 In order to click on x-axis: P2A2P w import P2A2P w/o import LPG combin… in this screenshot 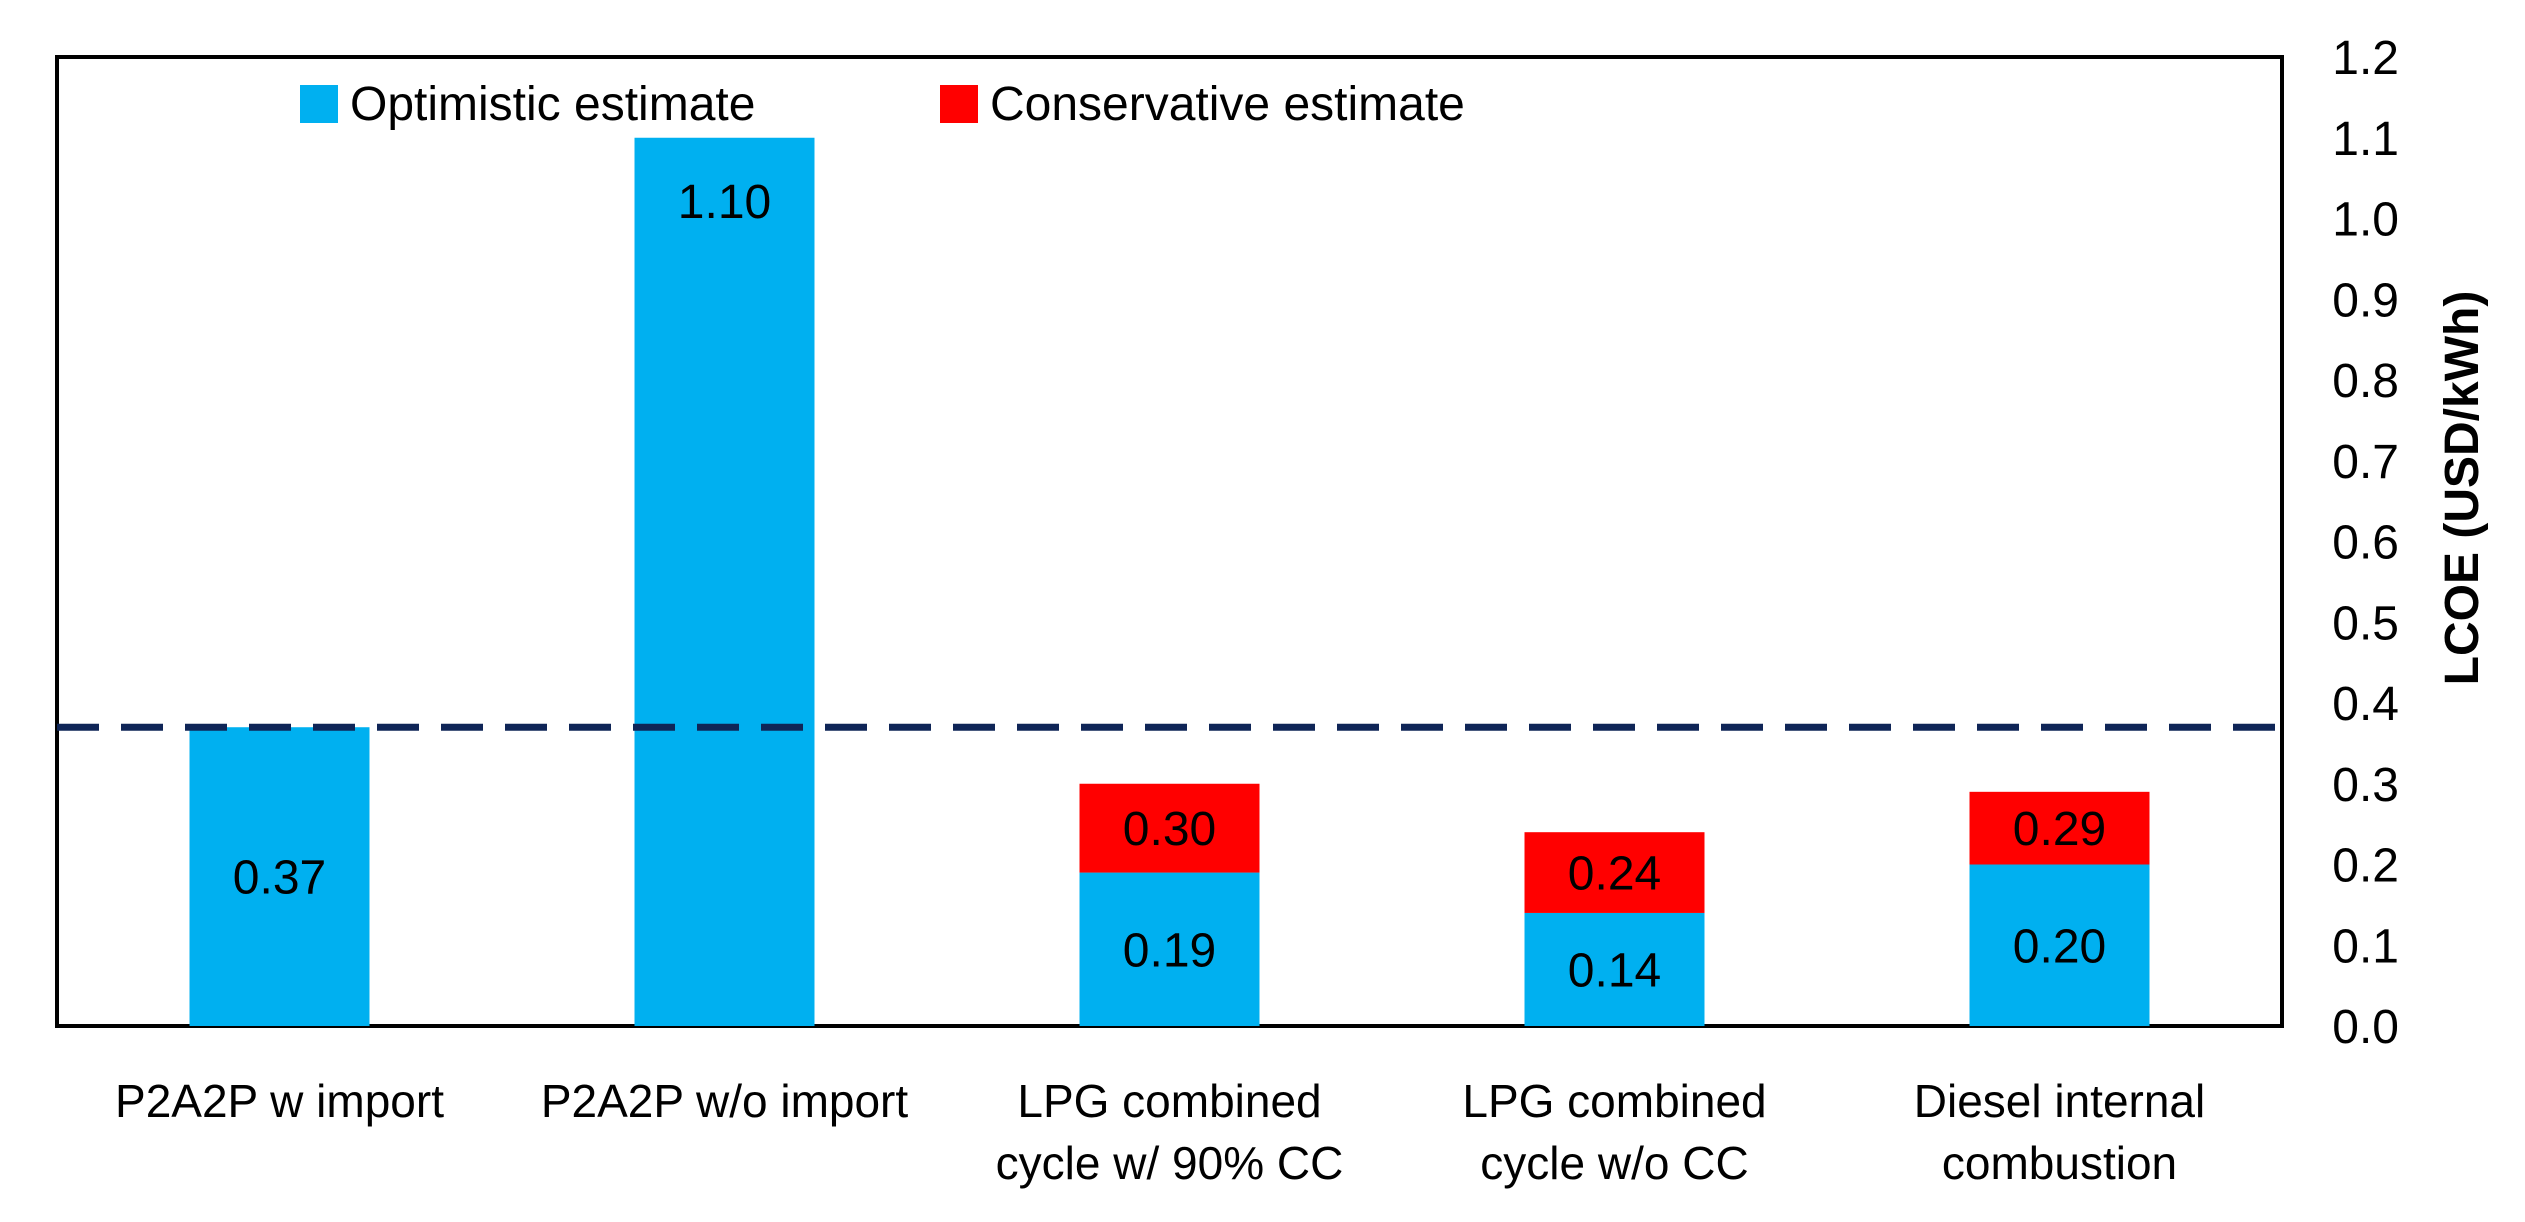, I will do `click(1160, 1132)`.